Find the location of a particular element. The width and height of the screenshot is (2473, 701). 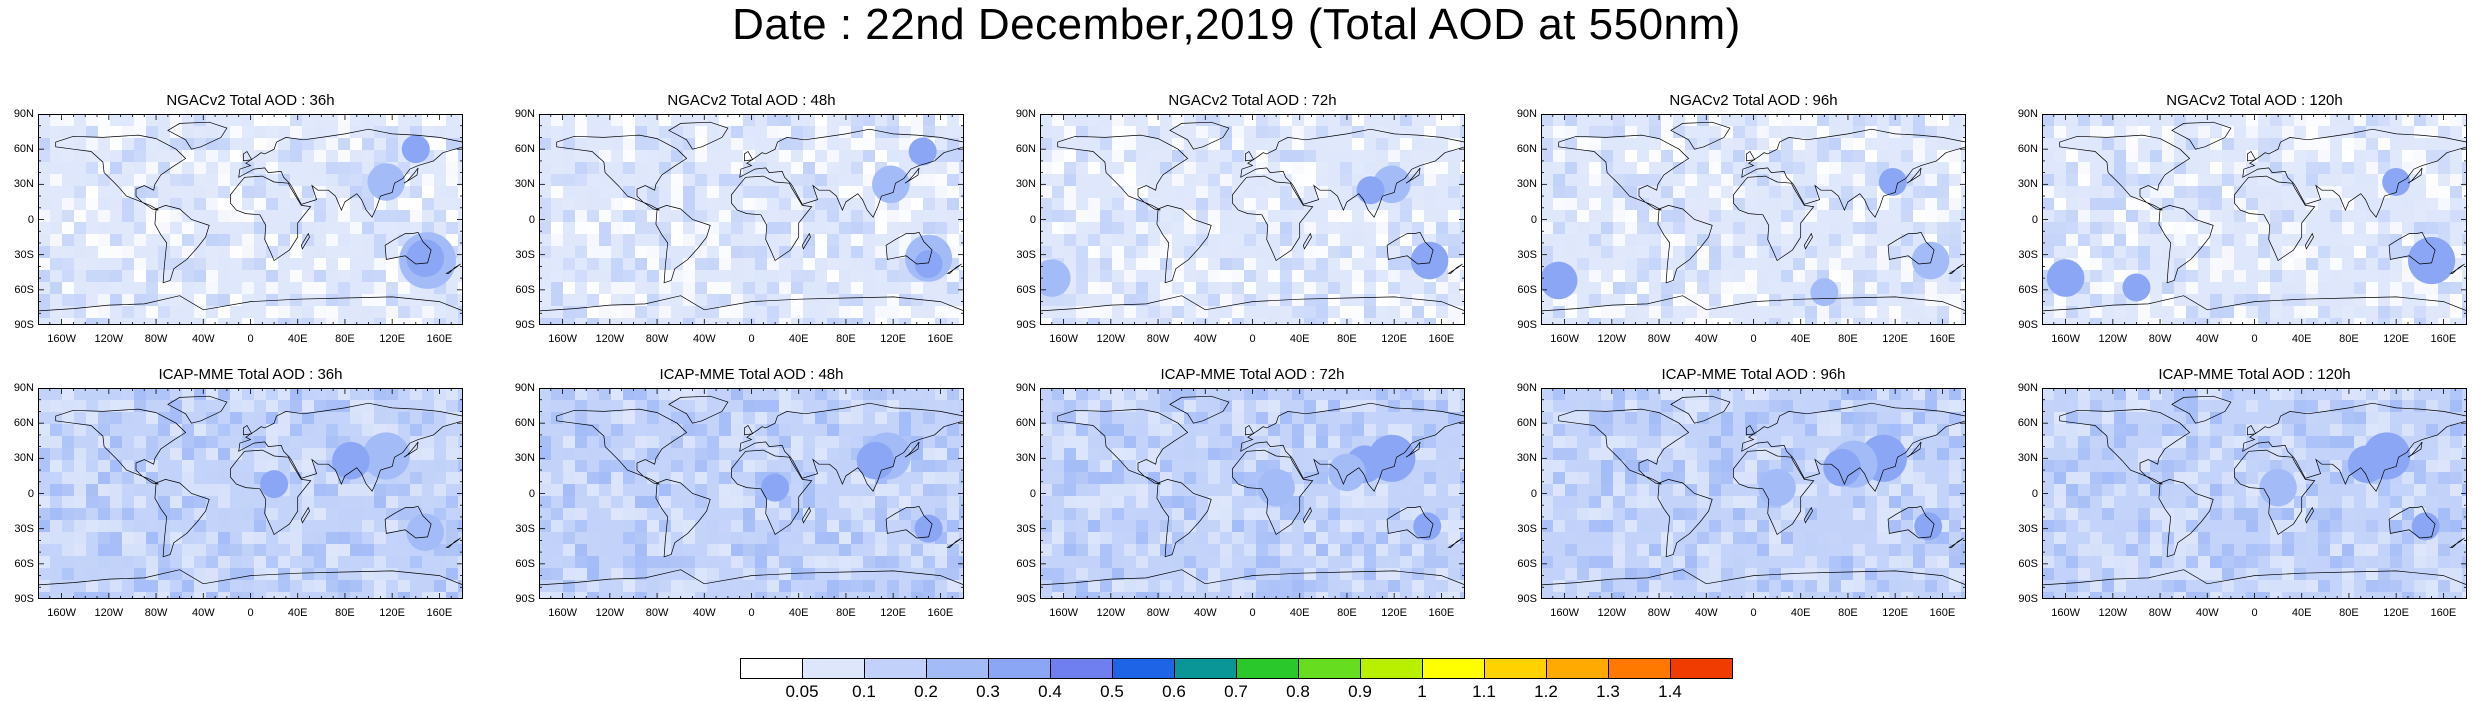

colorbar-label: 0.7 is located at coordinates (1236, 691).